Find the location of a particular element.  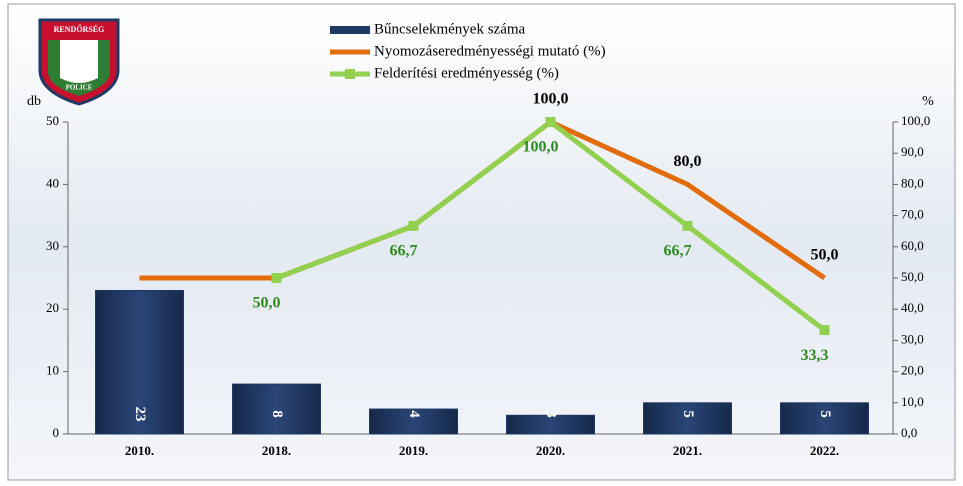

logo-text: RENDŐRSÉG is located at coordinates (79, 29).